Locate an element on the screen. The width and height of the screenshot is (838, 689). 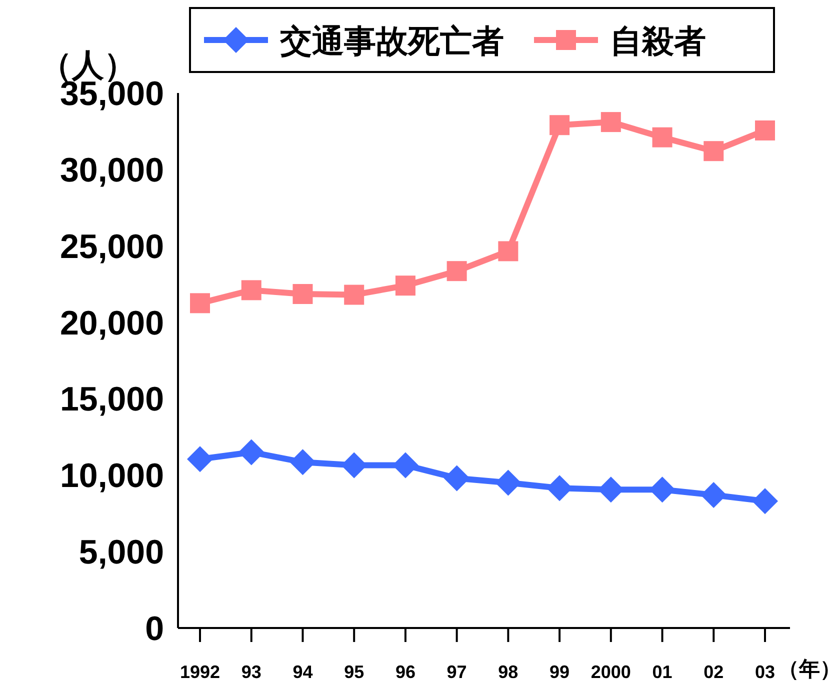
y-tick-label: 30,000 is located at coordinates (112, 170).